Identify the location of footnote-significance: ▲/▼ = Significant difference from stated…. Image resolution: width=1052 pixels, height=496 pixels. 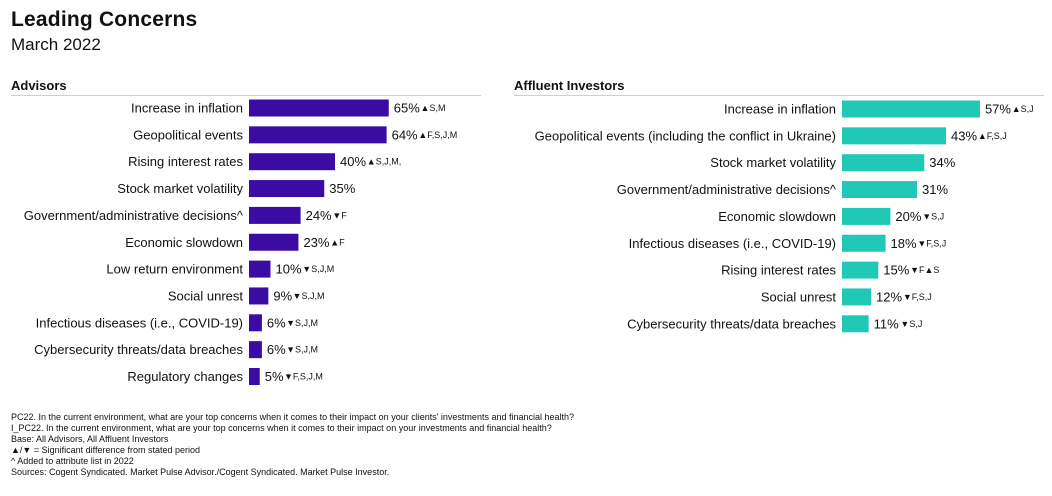
(105, 450).